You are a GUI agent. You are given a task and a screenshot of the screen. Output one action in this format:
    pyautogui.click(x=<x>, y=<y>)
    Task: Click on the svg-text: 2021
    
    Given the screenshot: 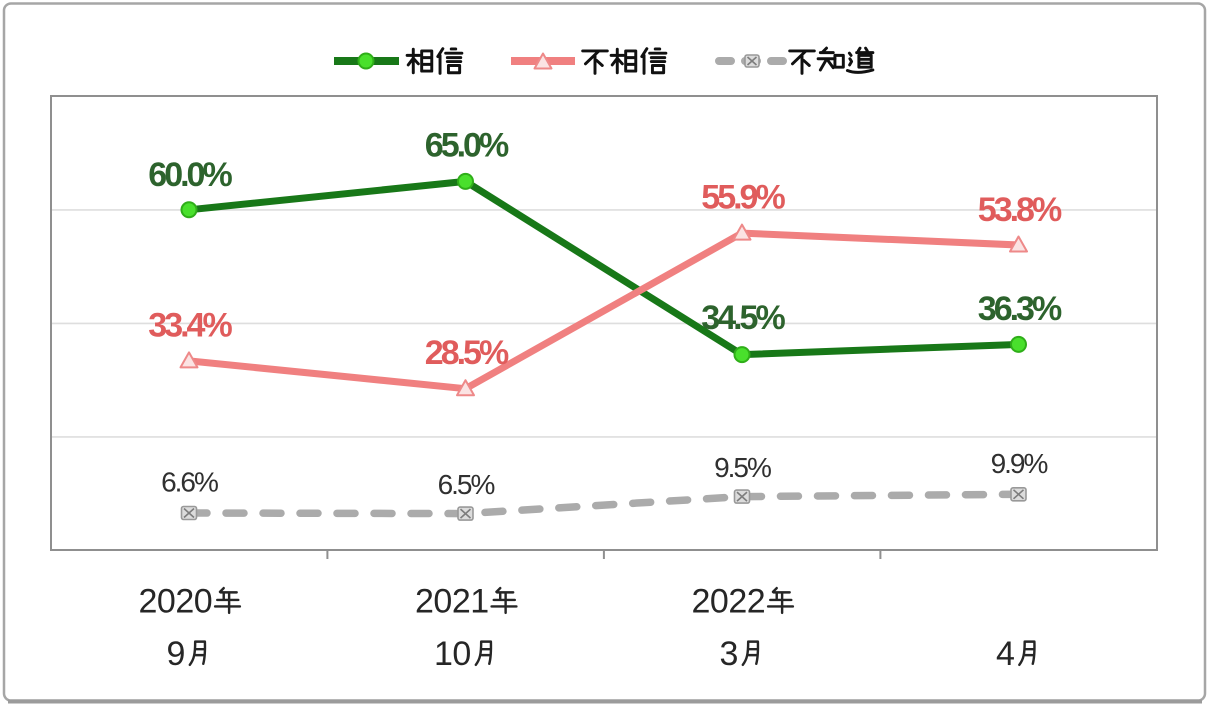 What is the action you would take?
    pyautogui.click(x=452, y=602)
    